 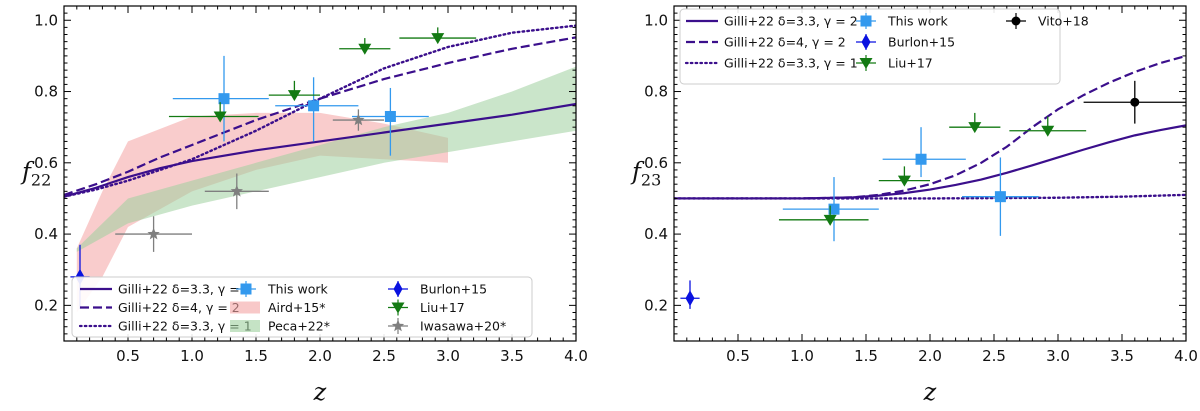 I want to click on legend-patch, so click(x=245, y=326).